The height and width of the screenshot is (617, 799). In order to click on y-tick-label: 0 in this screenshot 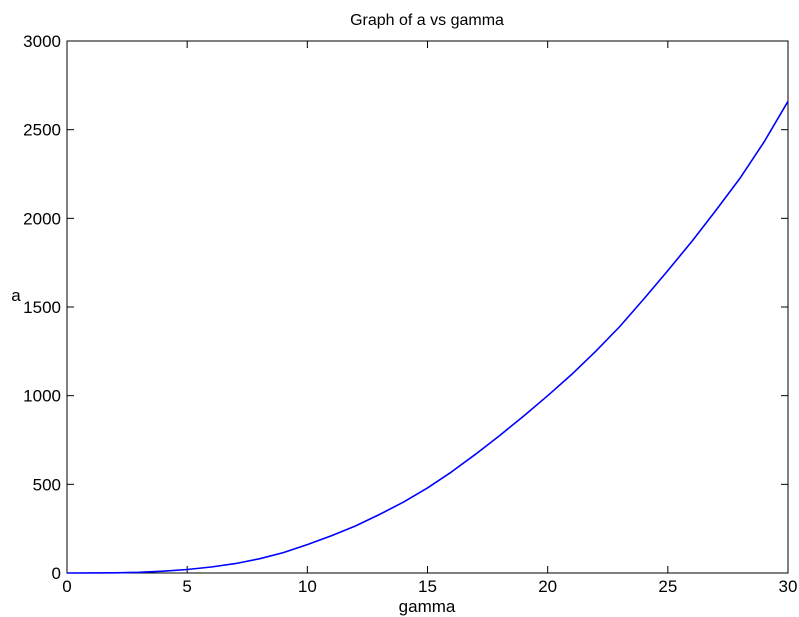, I will do `click(56, 573)`.